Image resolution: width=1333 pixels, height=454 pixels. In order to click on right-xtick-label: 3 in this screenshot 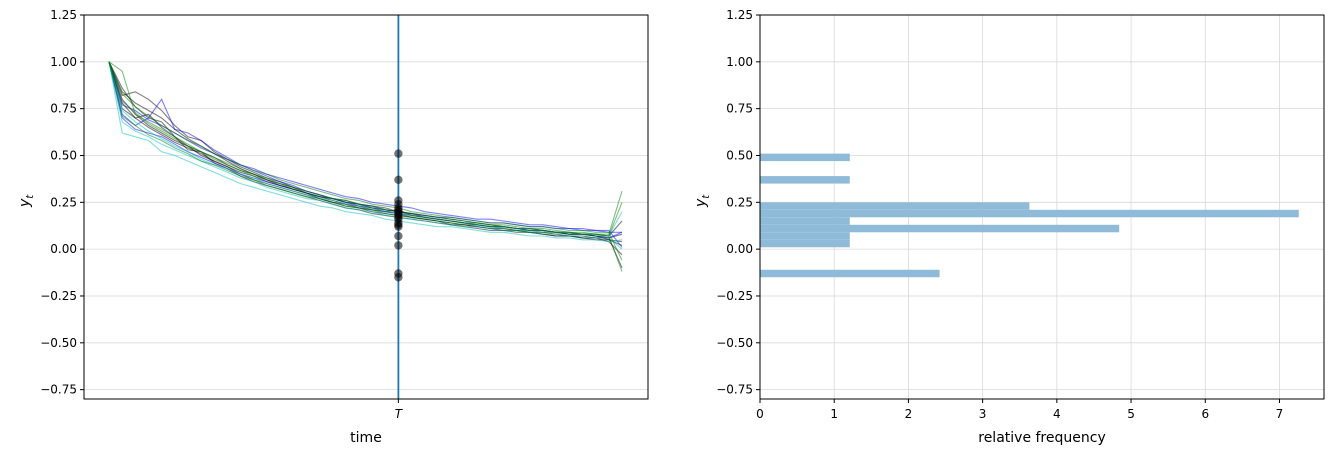, I will do `click(983, 414)`.